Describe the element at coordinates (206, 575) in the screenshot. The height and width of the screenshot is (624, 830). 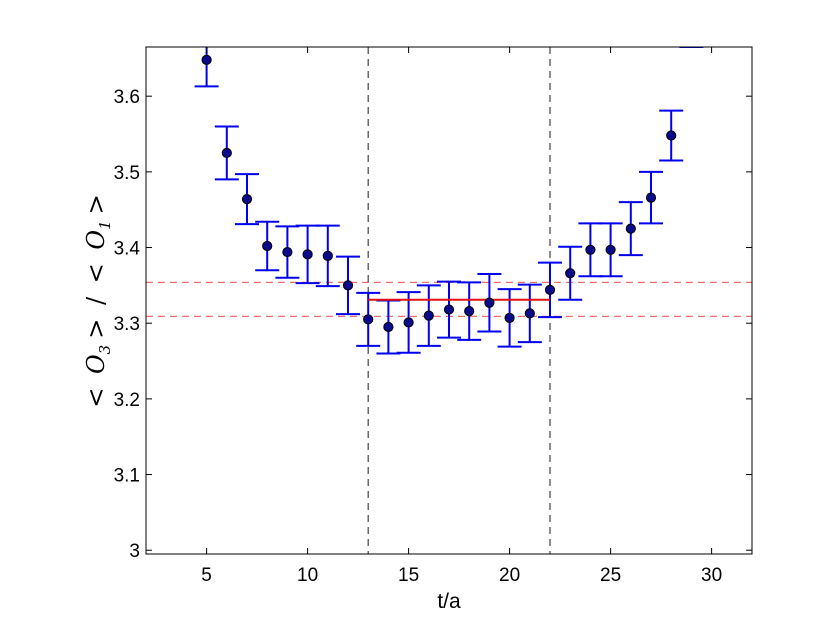
I see `x-tick-label-5: 5` at that location.